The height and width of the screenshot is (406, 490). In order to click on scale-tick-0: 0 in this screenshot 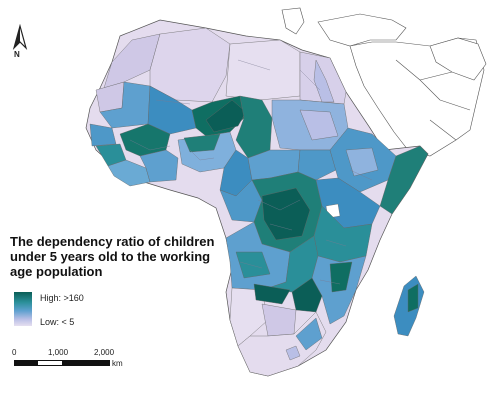, I will do `click(14, 352)`.